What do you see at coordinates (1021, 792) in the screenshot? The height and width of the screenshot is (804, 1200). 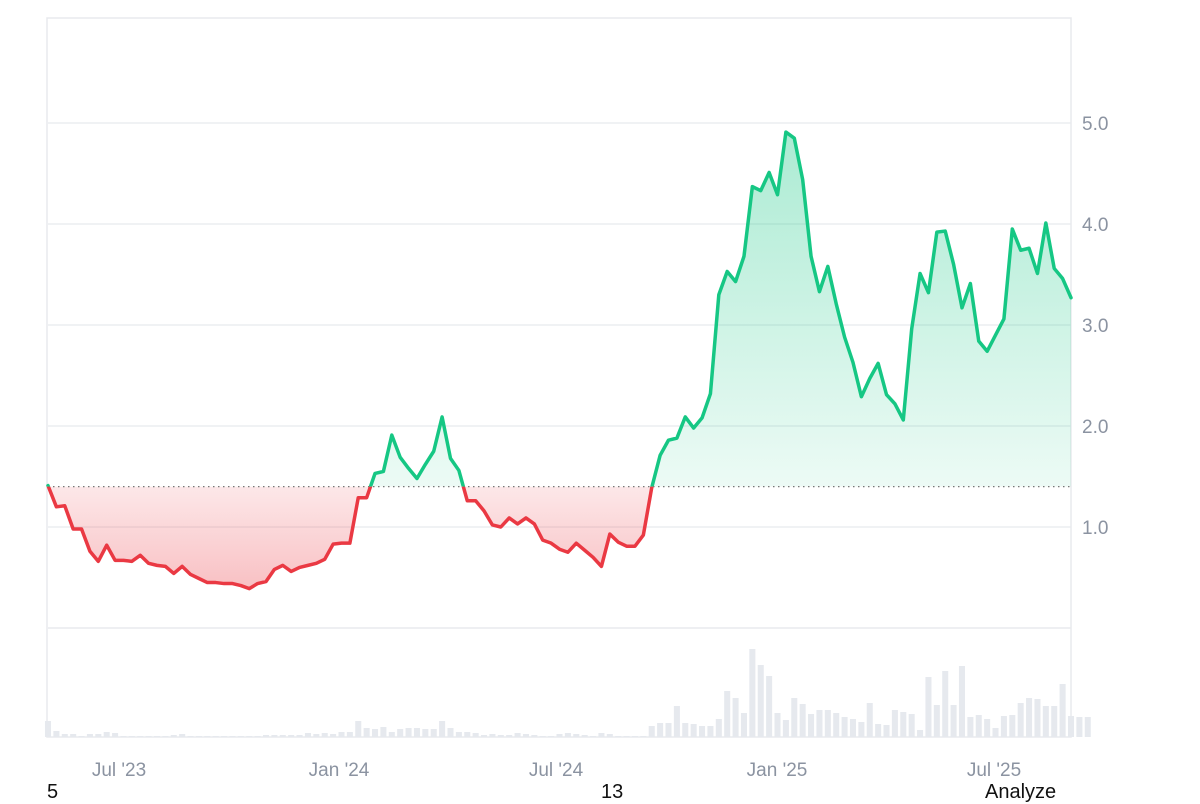 I see `analyze-link: Analyze` at bounding box center [1021, 792].